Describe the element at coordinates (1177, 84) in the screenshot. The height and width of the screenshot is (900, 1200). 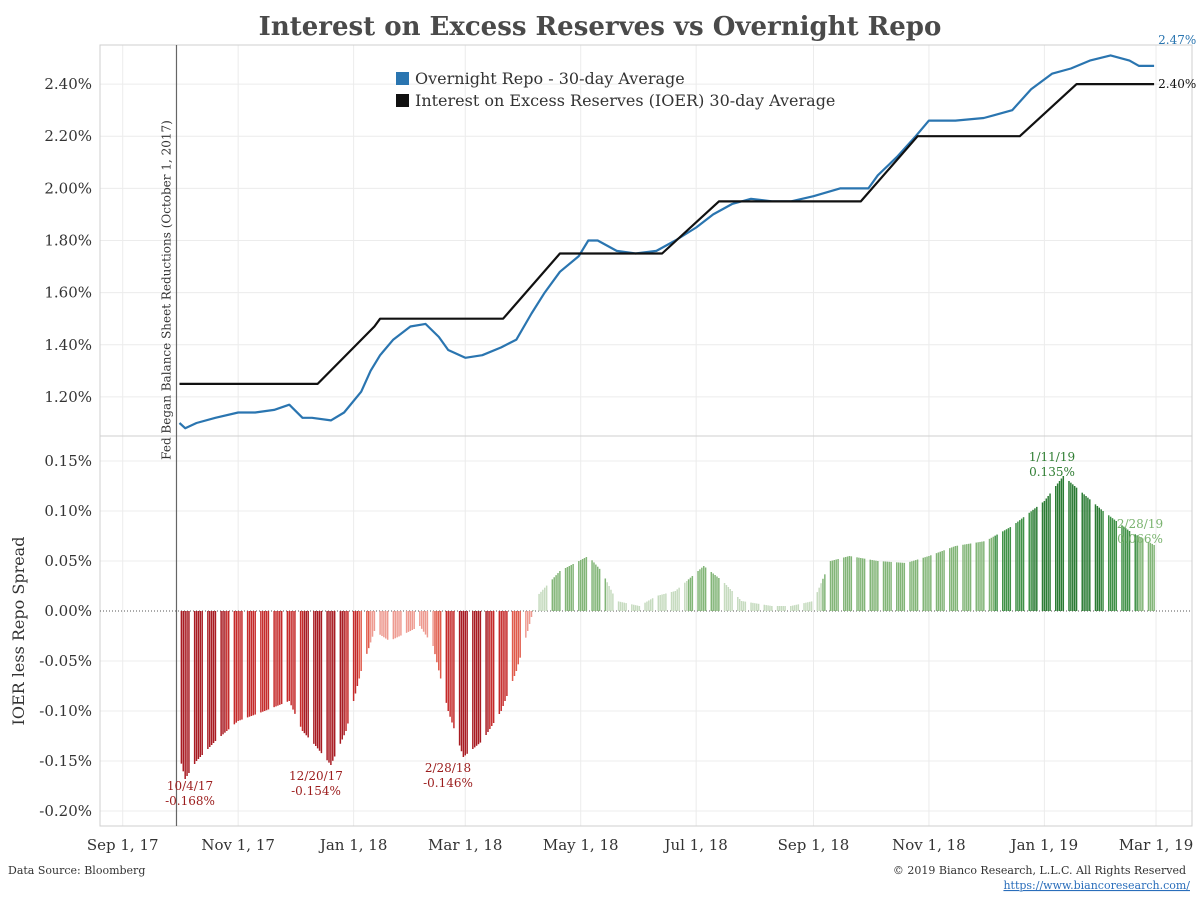
I see `ioer-end-label: 2.40%` at that location.